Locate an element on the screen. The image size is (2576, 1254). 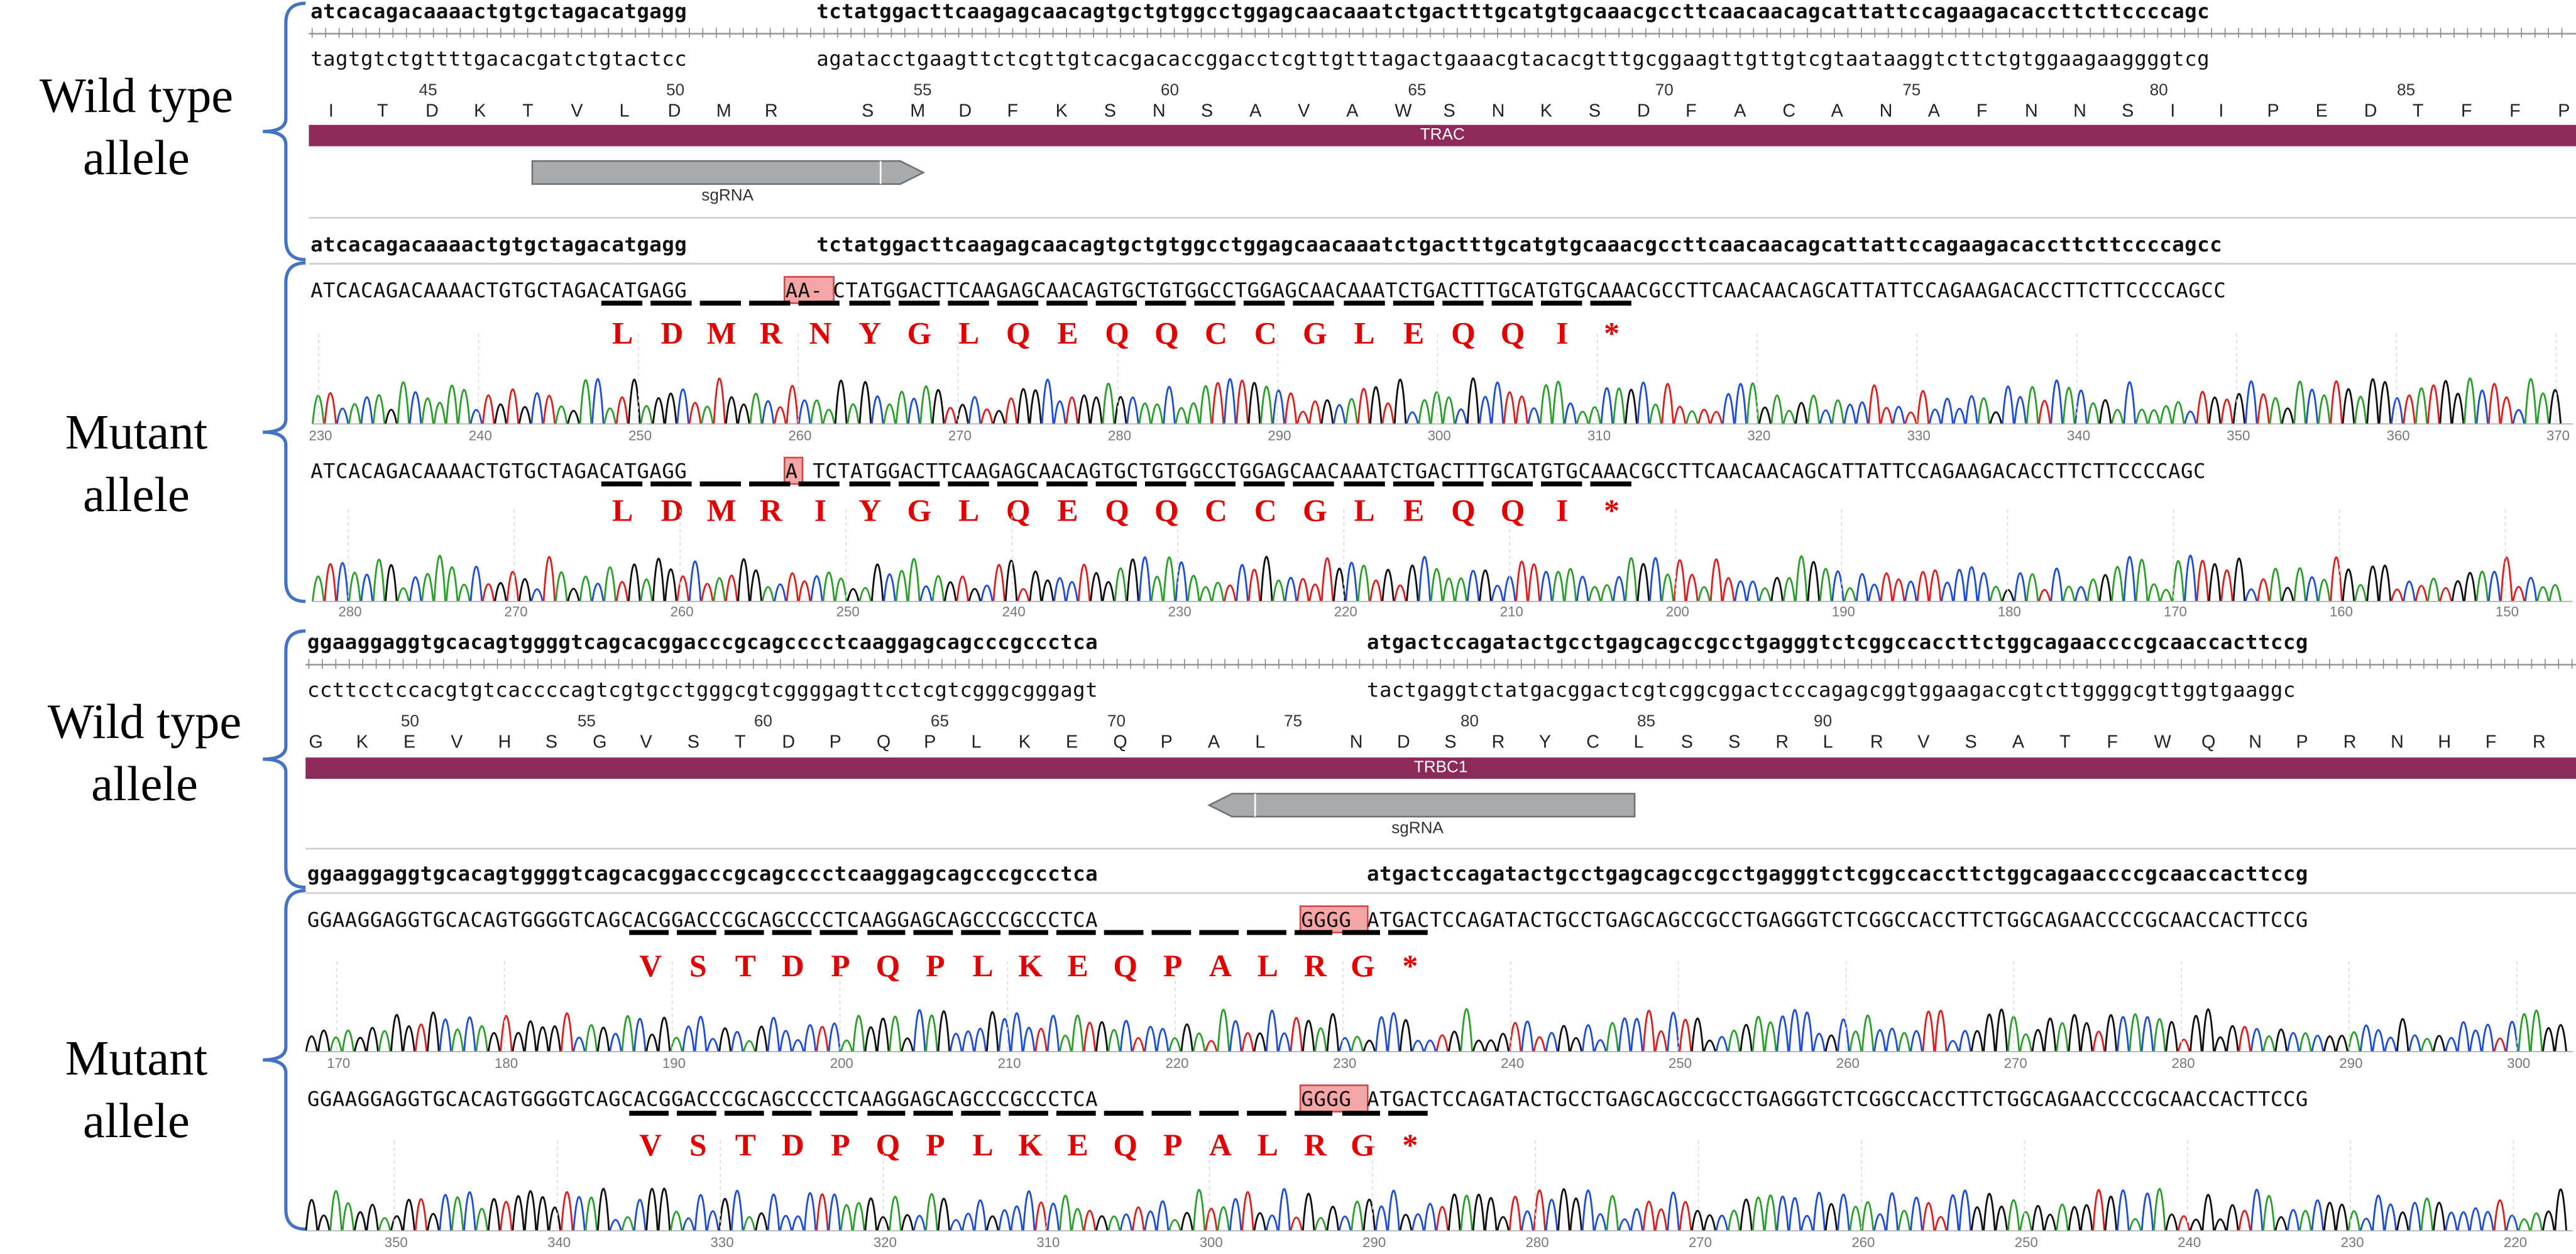
ref-bottom-strand-left: tagtgtctgttttgacacgatctgtactcc is located at coordinates (499, 58).